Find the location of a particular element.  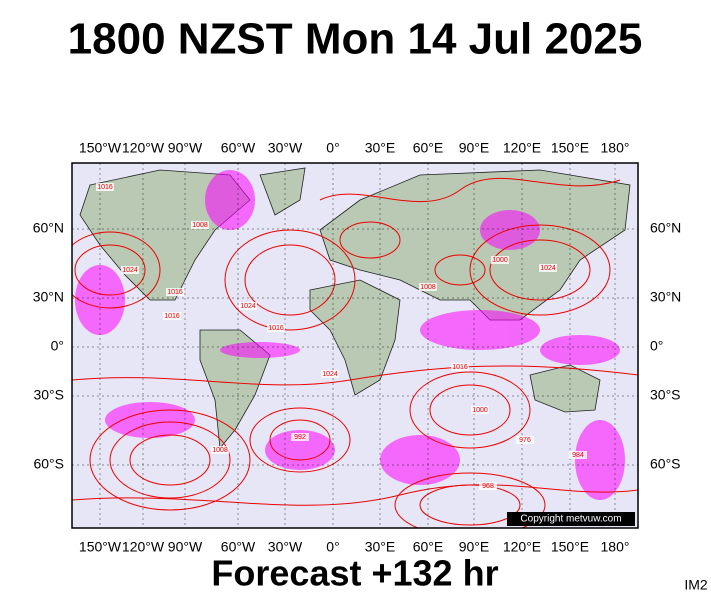

isobar-label: 968 is located at coordinates (488, 486).